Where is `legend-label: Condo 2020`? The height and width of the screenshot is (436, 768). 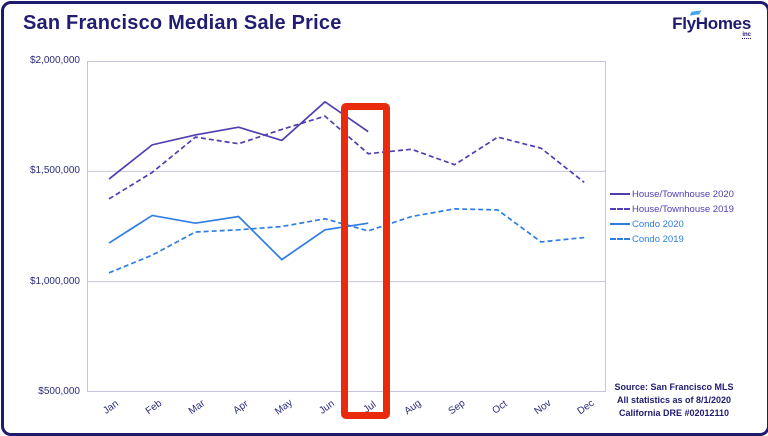
legend-label: Condo 2020 is located at coordinates (658, 224).